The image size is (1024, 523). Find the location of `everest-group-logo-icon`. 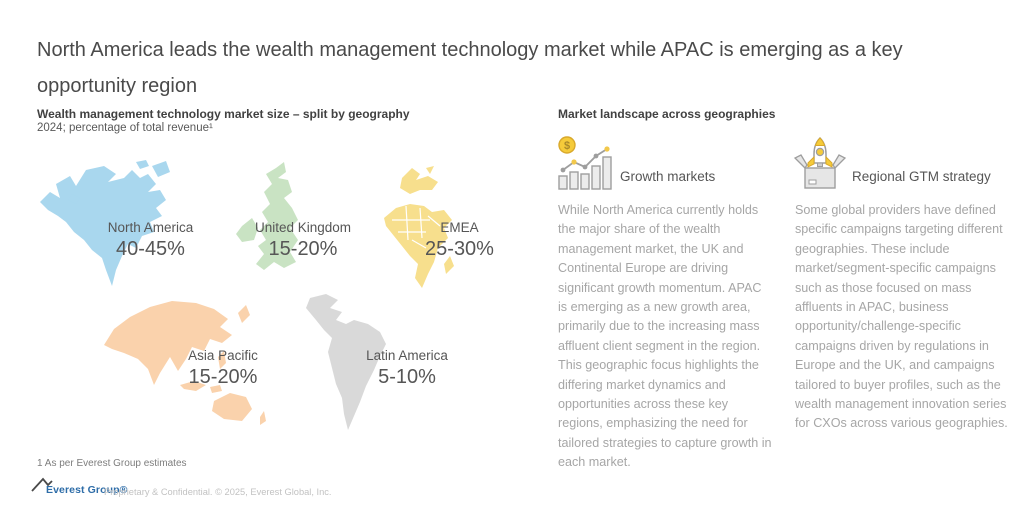

everest-group-logo-icon is located at coordinates (42, 484).